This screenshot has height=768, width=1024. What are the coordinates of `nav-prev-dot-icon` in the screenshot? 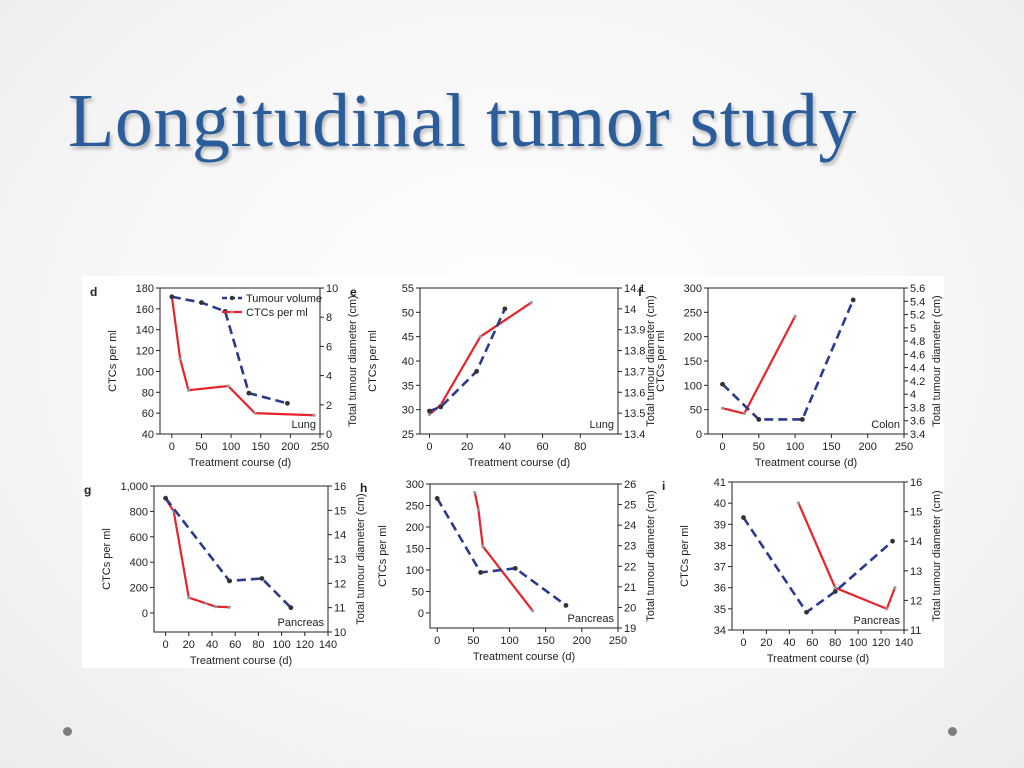 It's located at (67, 731).